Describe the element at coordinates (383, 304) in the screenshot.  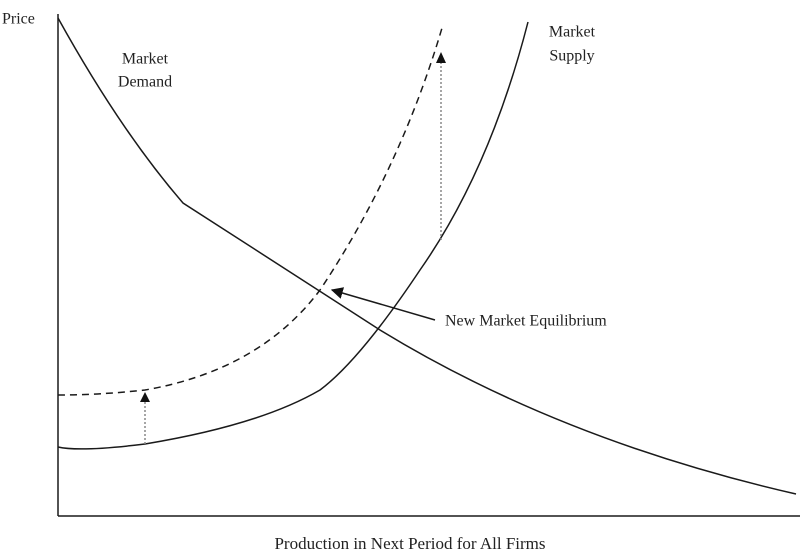
I see `annotation-arrow` at that location.